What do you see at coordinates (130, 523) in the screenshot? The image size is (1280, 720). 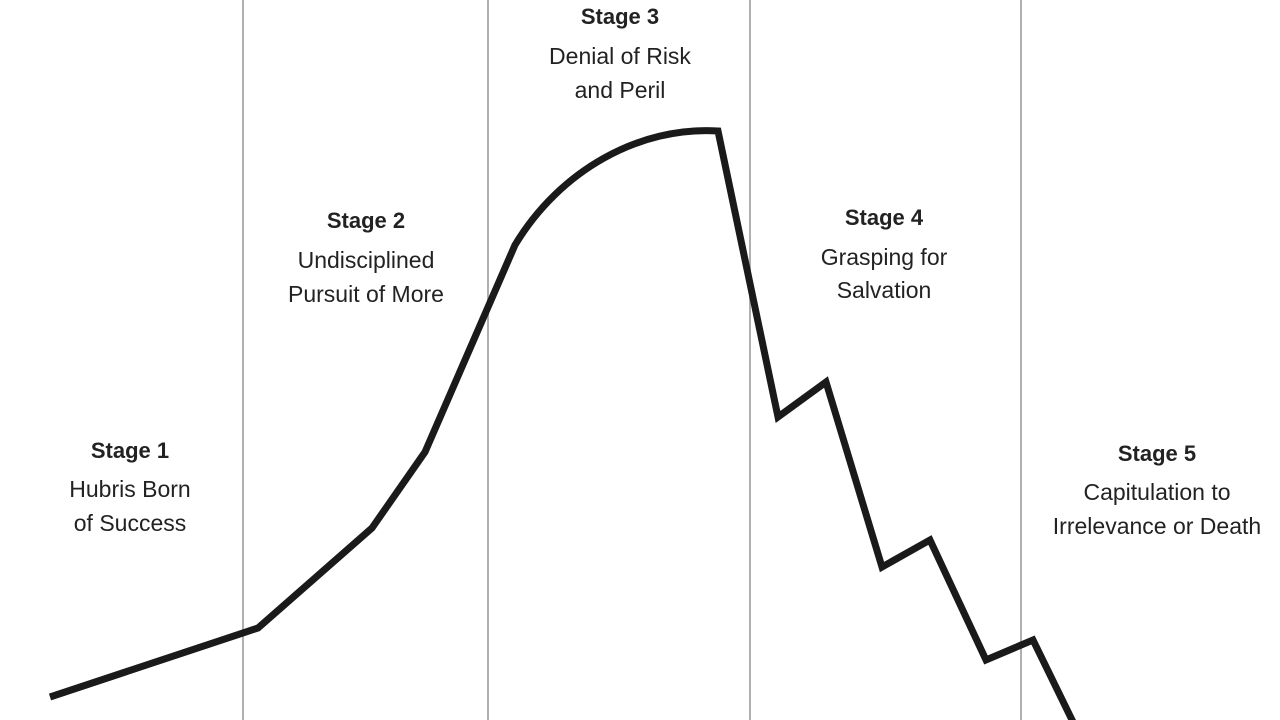 I see `stage-description: of Success` at bounding box center [130, 523].